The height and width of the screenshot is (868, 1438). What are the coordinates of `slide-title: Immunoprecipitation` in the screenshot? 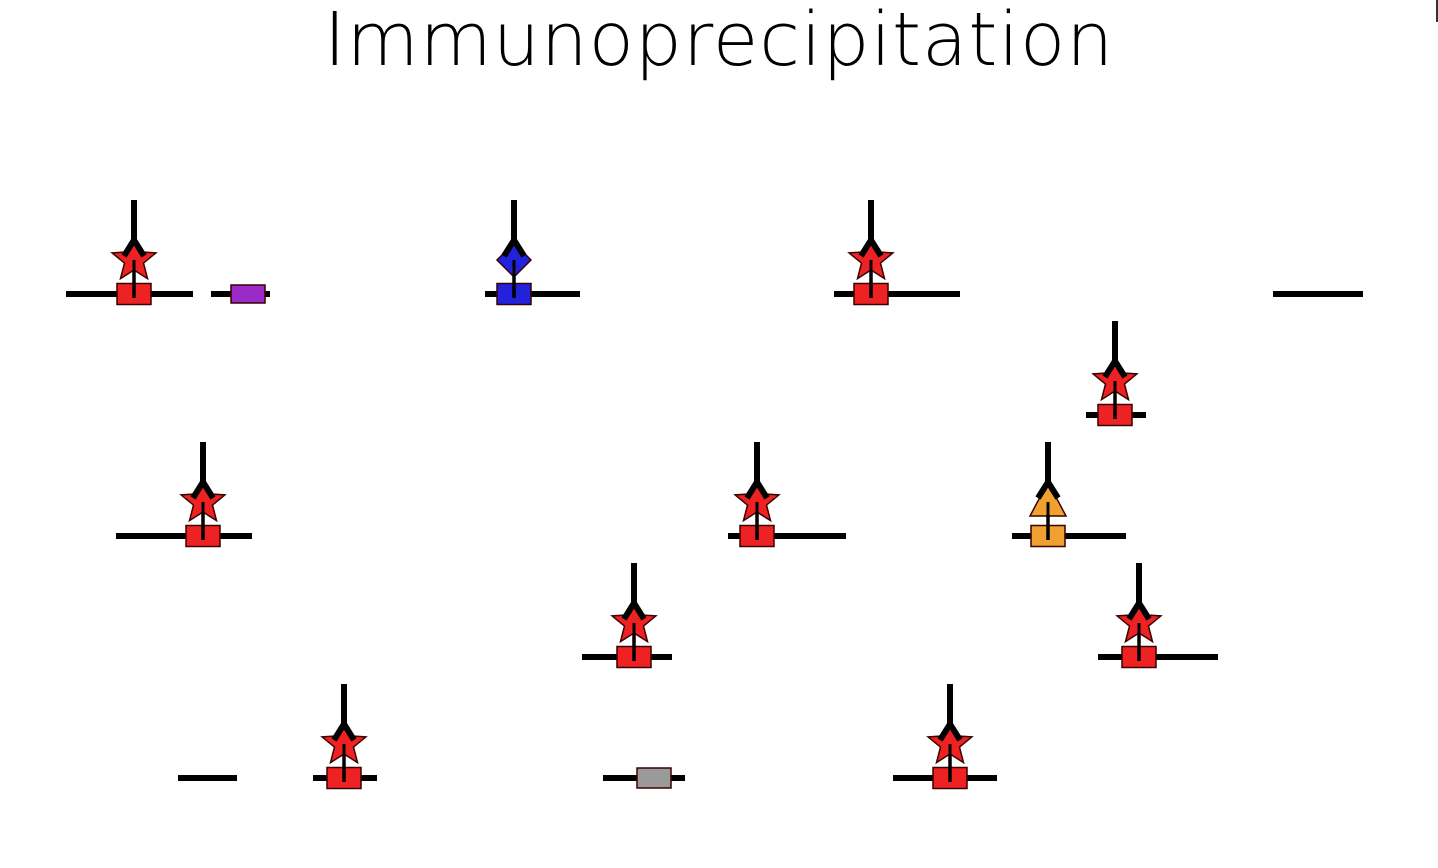 It's located at (719, 41).